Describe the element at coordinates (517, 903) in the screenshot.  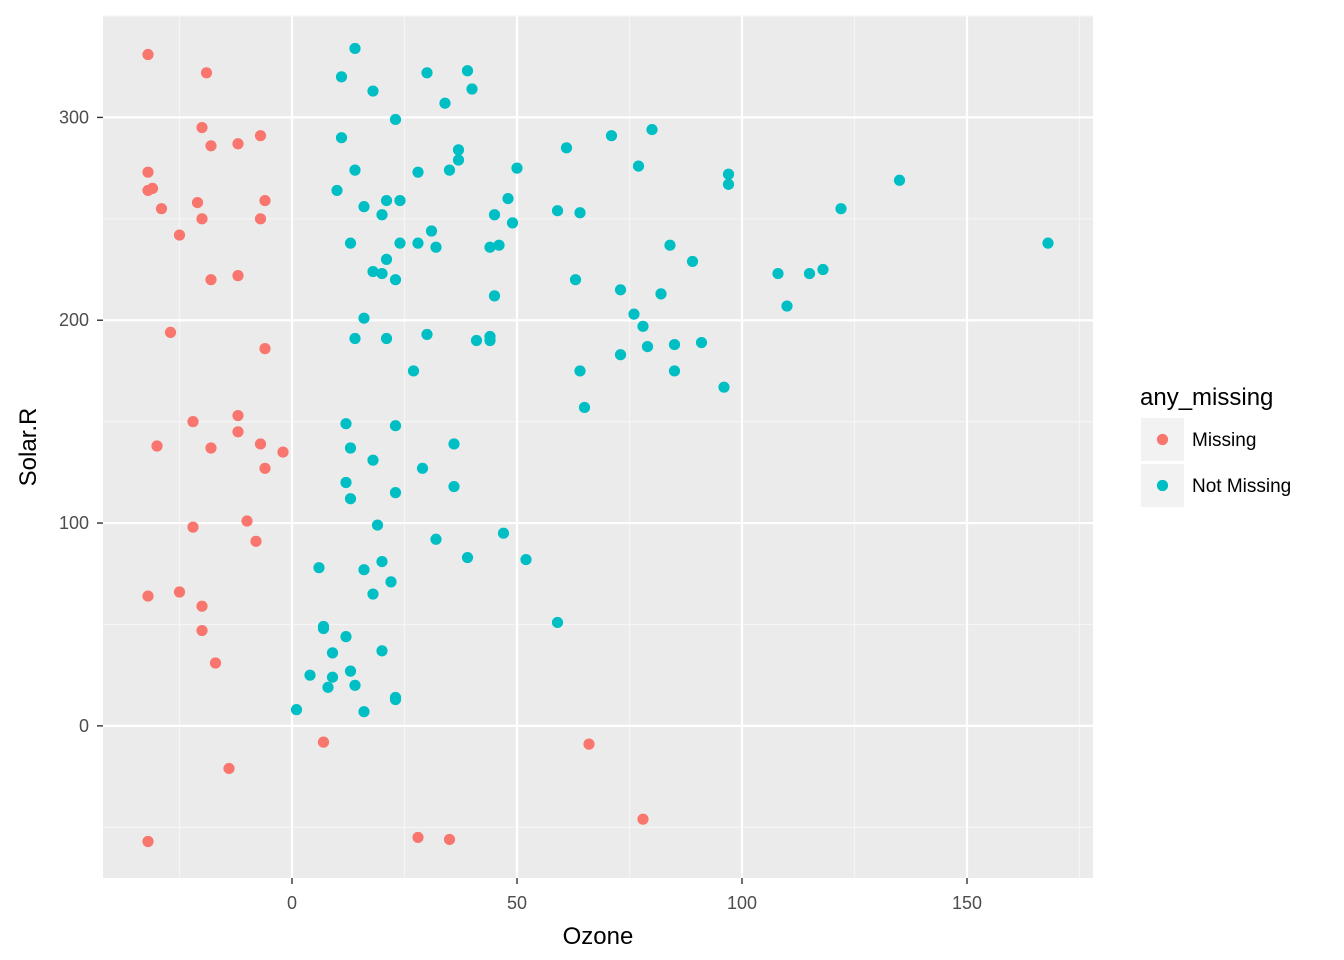
I see `x-tick-label: 50` at that location.